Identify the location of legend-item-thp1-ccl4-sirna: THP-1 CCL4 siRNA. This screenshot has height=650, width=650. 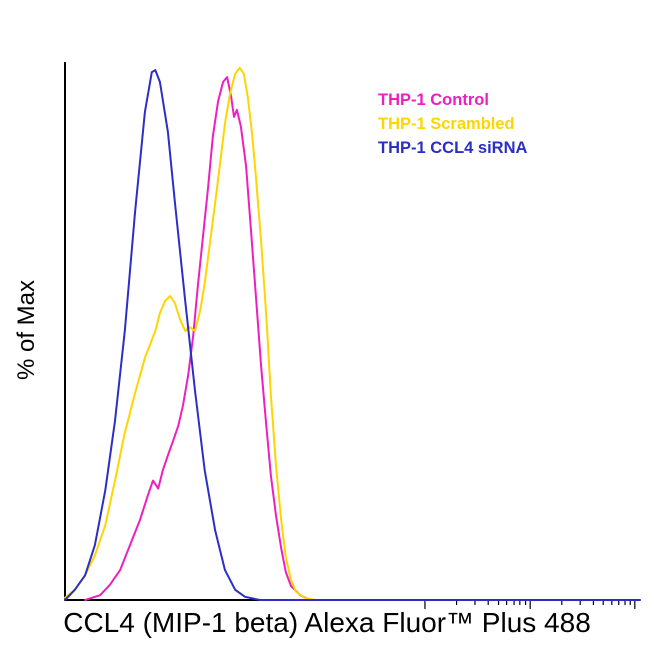
(453, 148).